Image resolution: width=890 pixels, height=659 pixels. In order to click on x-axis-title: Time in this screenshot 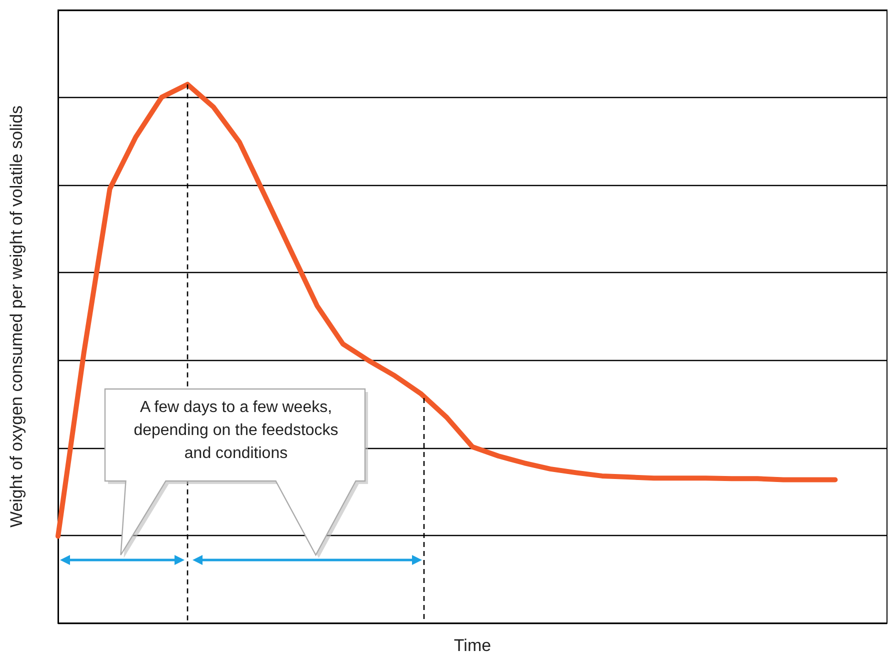, I will do `click(473, 645)`.